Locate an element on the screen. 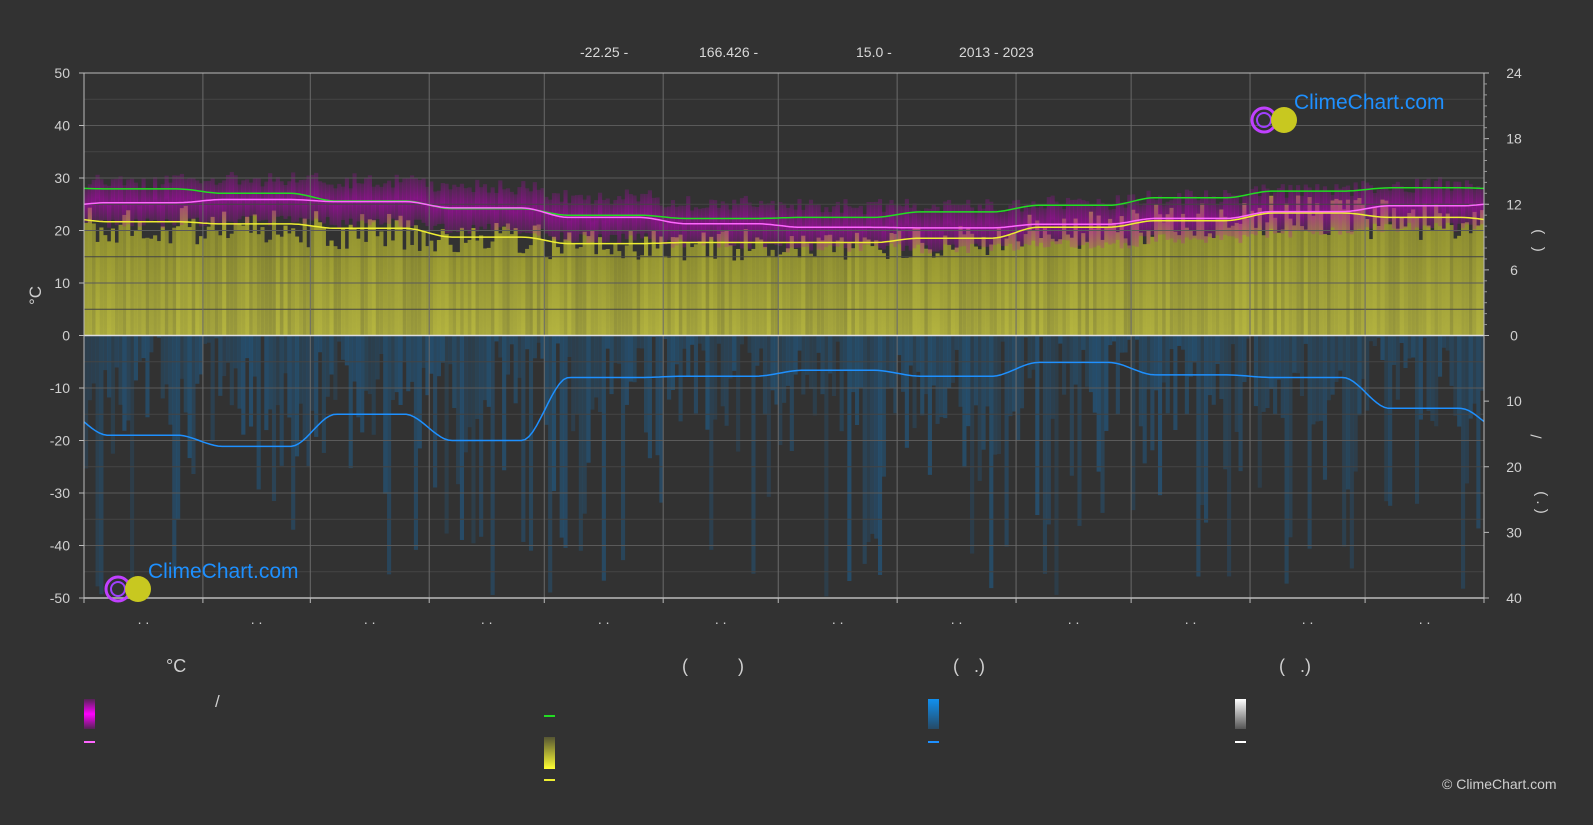 Image resolution: width=1593 pixels, height=825 pixels. copyright: © ClimeChart.com is located at coordinates (1499, 784).